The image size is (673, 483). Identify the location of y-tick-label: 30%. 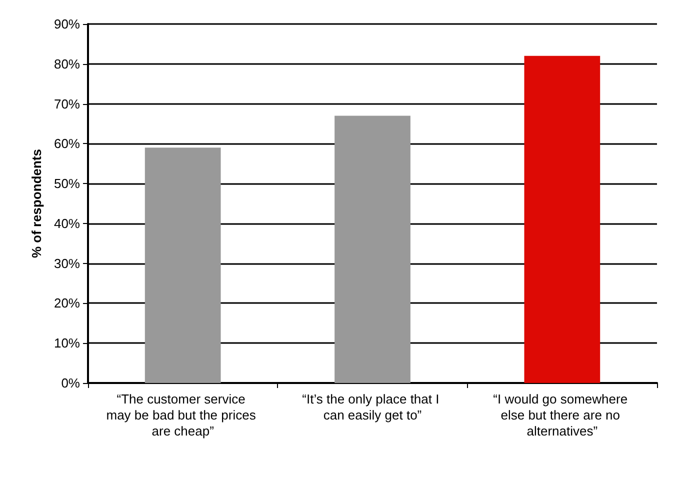
(67, 263).